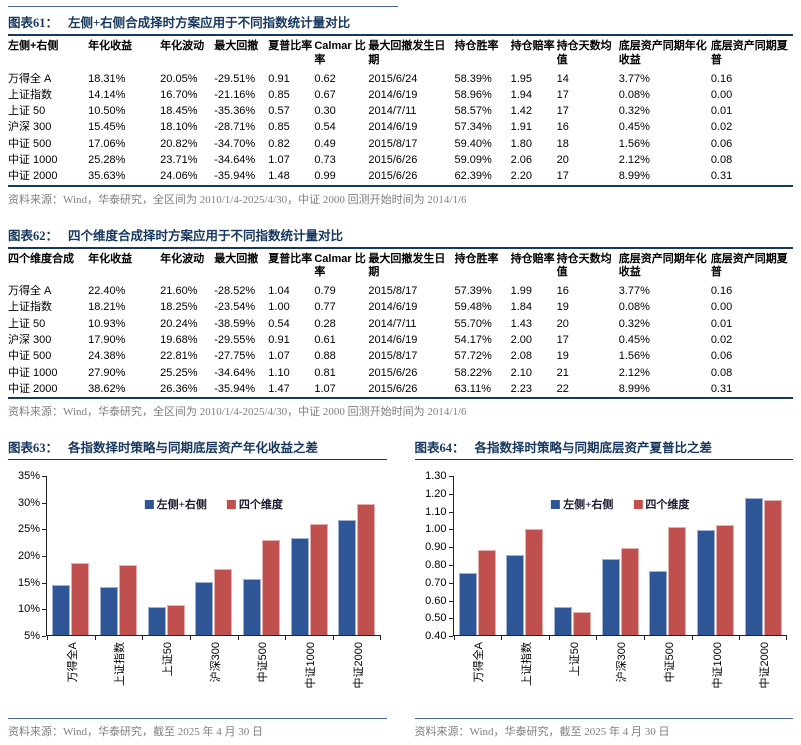  What do you see at coordinates (209, 23) in the screenshot?
I see `figure-61-title-text: 左侧+右侧合成择时方案应用于不同指数统计量对比` at bounding box center [209, 23].